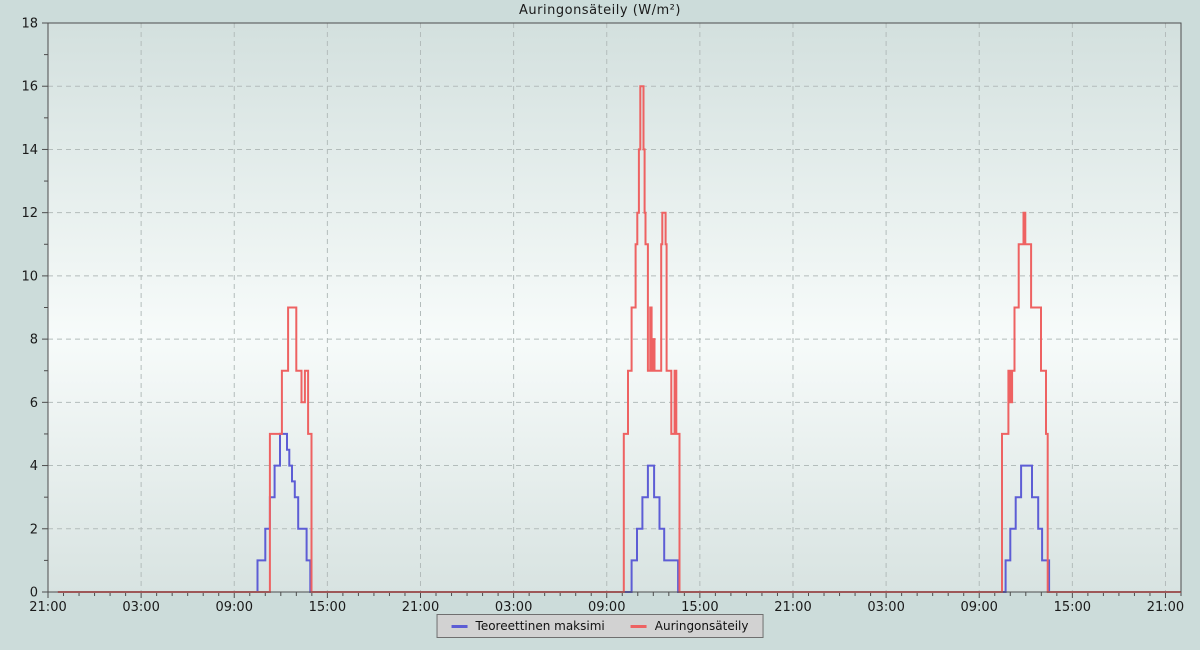 The width and height of the screenshot is (1200, 650). What do you see at coordinates (29, 87) in the screenshot?
I see `y-tick-label: 16` at bounding box center [29, 87].